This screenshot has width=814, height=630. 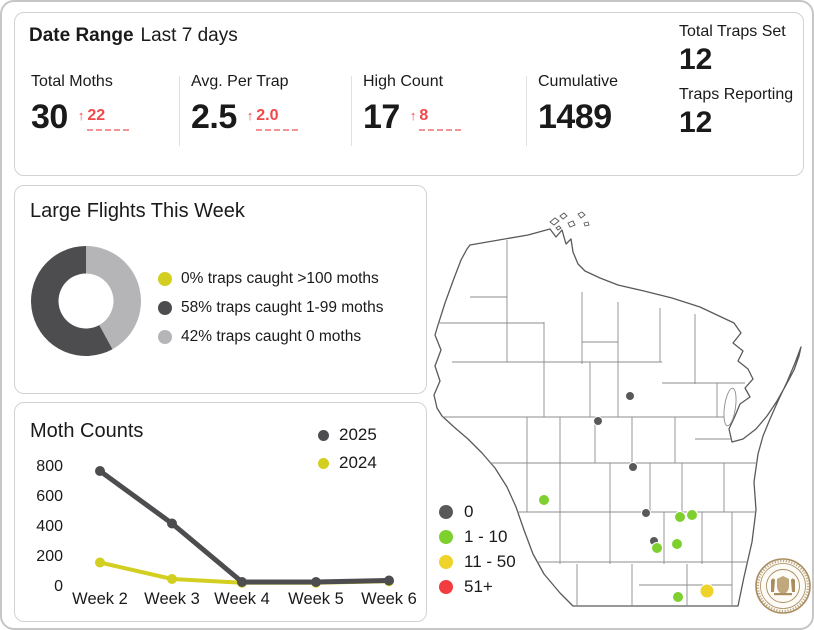 What do you see at coordinates (732, 31) in the screenshot?
I see `trap-label: Total Traps Set` at bounding box center [732, 31].